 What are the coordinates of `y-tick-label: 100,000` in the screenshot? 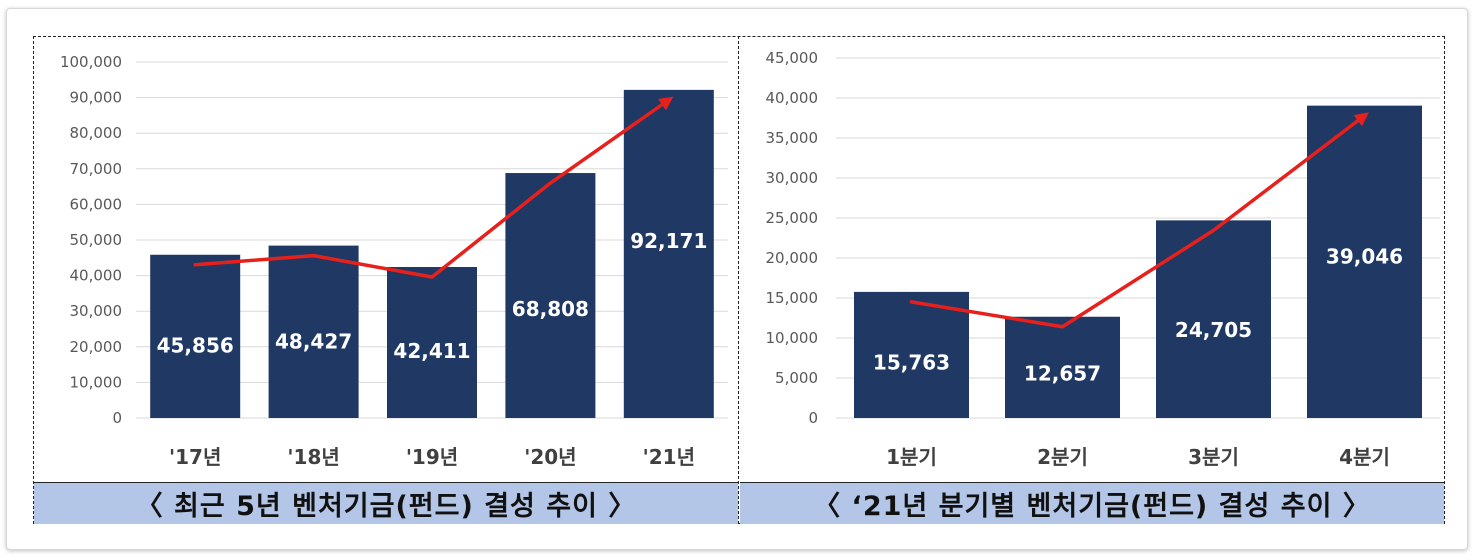 It's located at (91, 62).